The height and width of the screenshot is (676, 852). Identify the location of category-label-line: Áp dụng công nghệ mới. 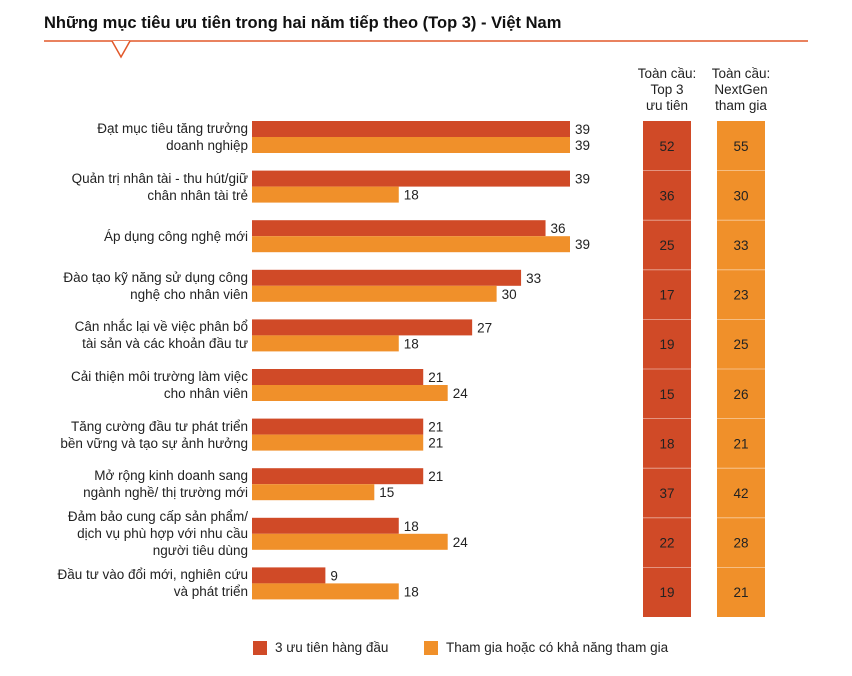
(176, 236).